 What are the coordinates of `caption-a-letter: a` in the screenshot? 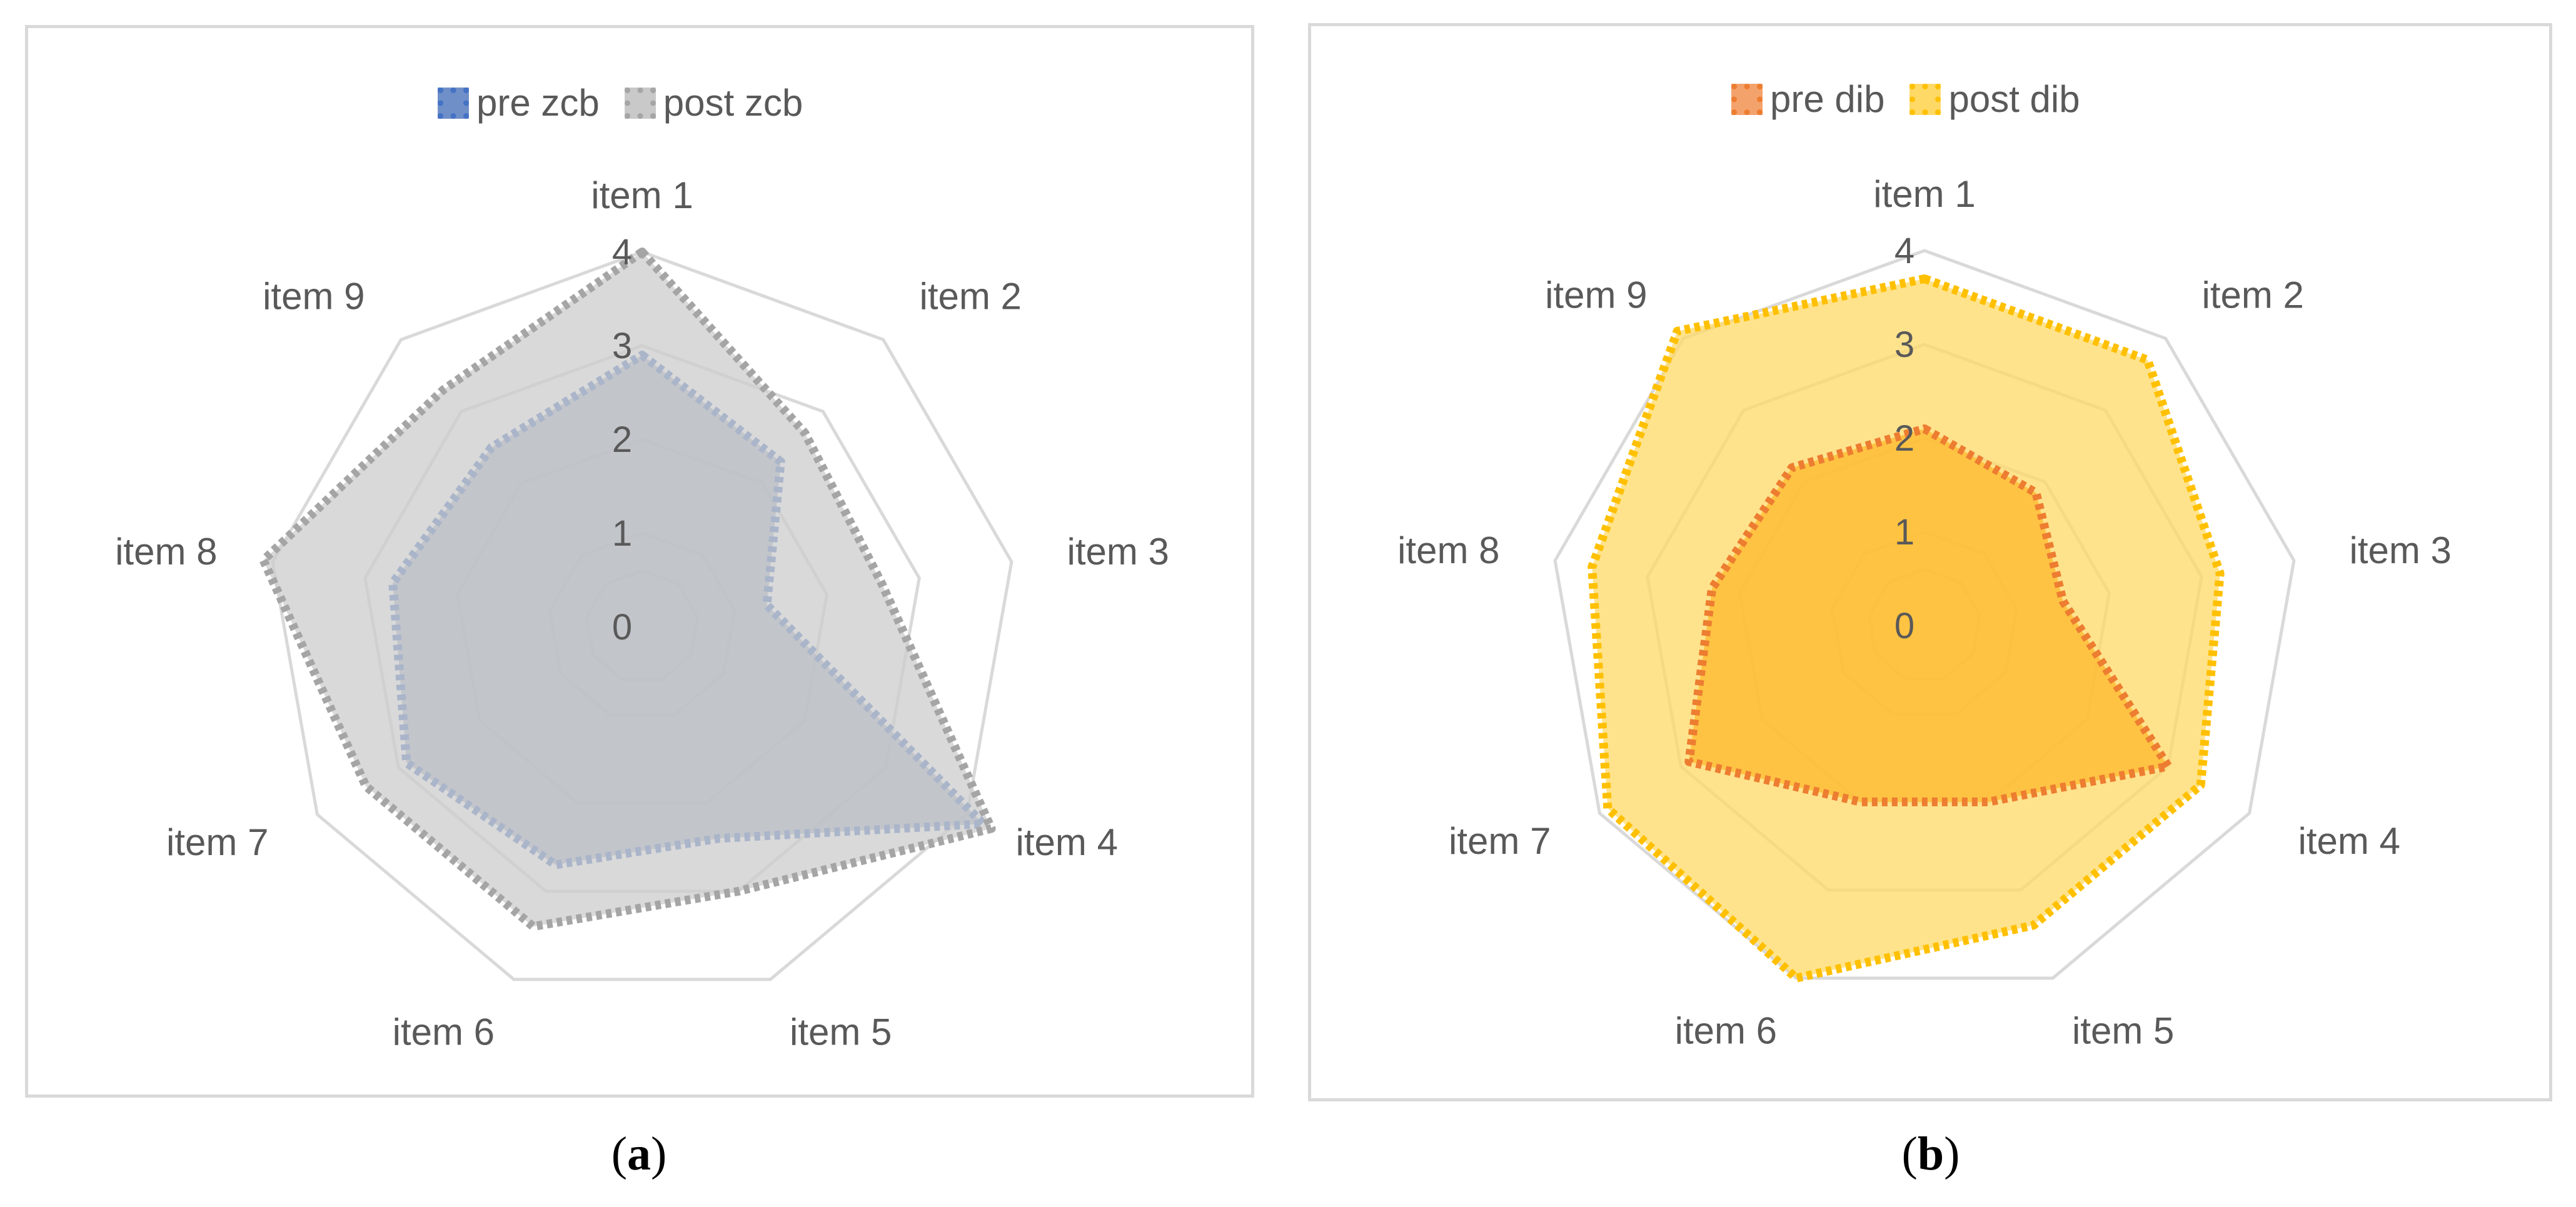 It's located at (639, 1154).